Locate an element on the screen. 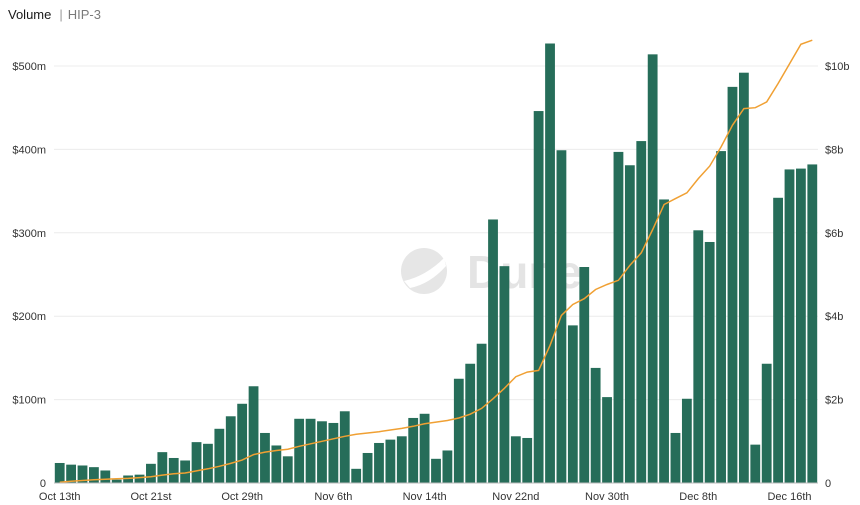 This screenshot has width=860, height=505. y-left-tick-label: $500m is located at coordinates (29, 67).